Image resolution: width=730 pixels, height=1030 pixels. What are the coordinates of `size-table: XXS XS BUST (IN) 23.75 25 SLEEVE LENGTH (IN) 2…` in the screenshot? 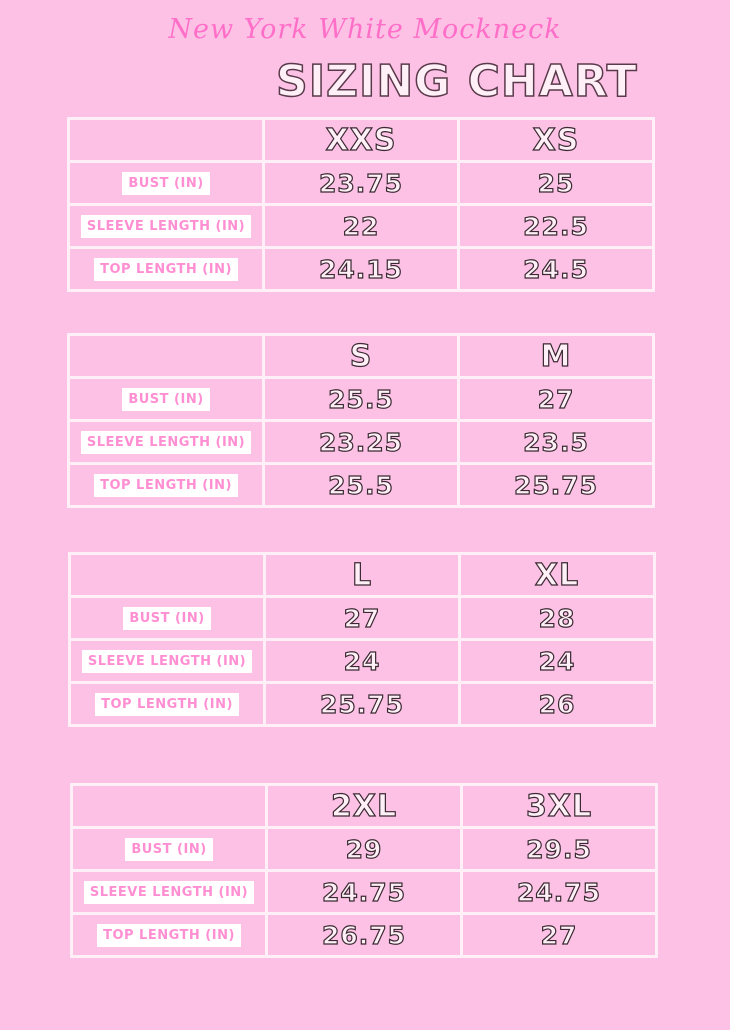 It's located at (361, 204).